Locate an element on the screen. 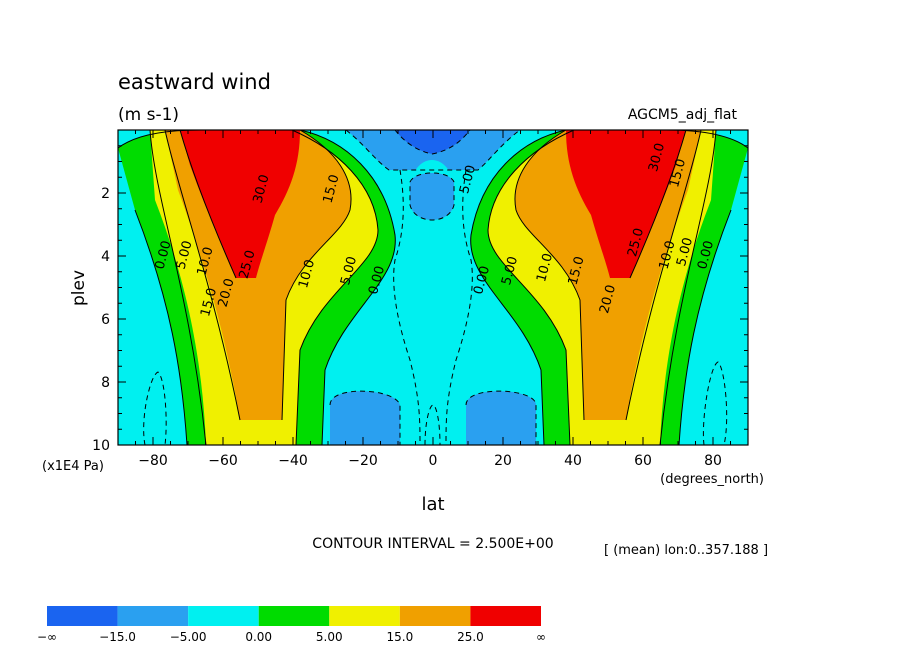  x-tick-label: −20 is located at coordinates (363, 461).